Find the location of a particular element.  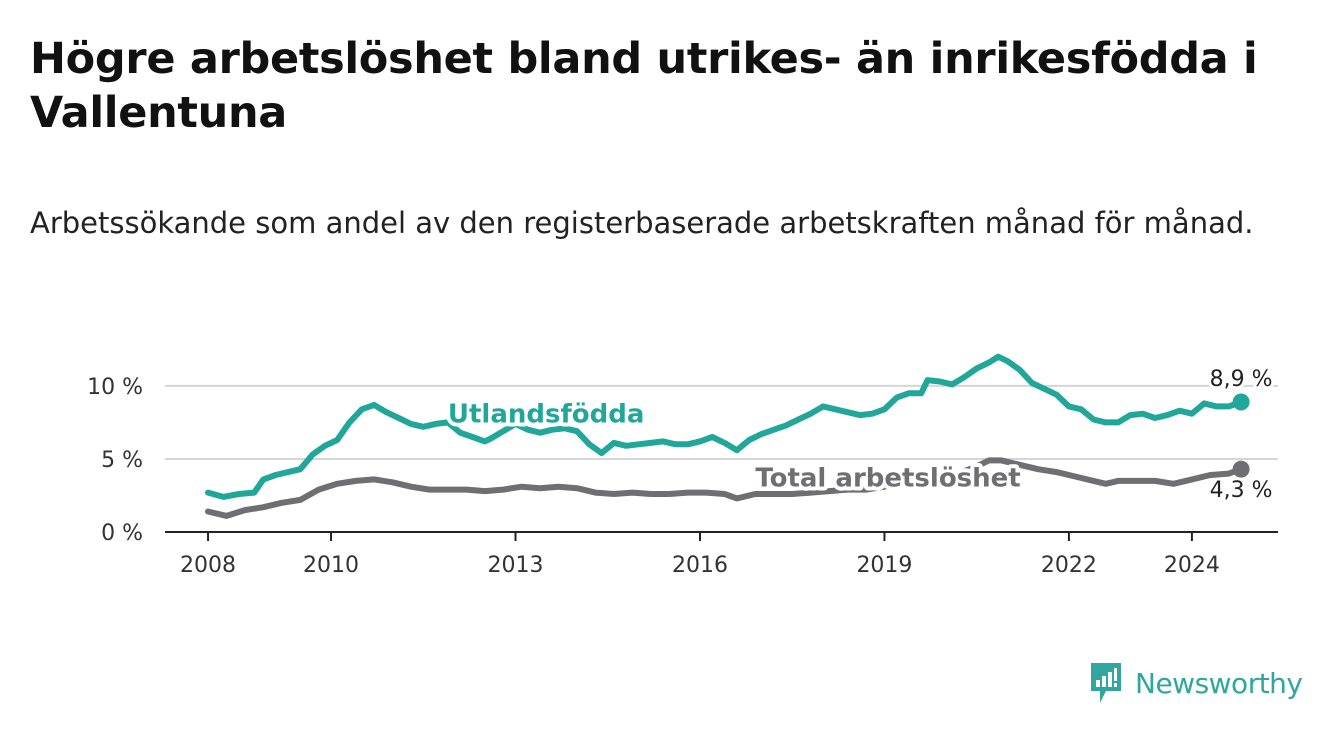

x-tick-label: 2010 is located at coordinates (331, 565).